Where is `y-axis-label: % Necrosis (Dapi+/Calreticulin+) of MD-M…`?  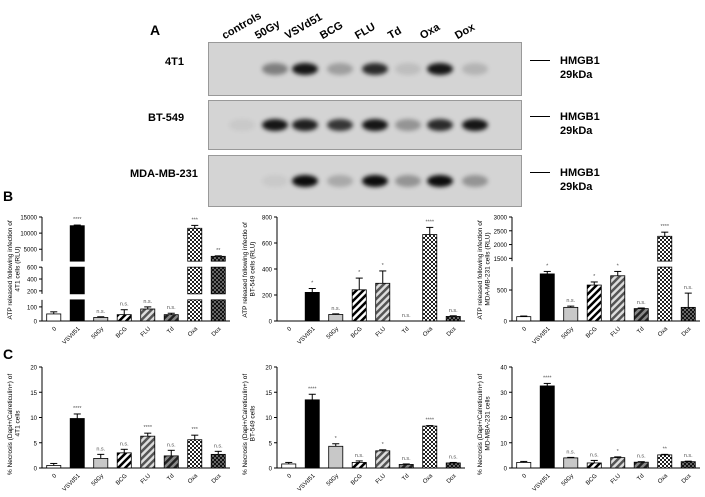
y-axis-label: % Necrosis (Dapi+/Calreticulin+) of MD-M… is located at coordinates (484, 423).